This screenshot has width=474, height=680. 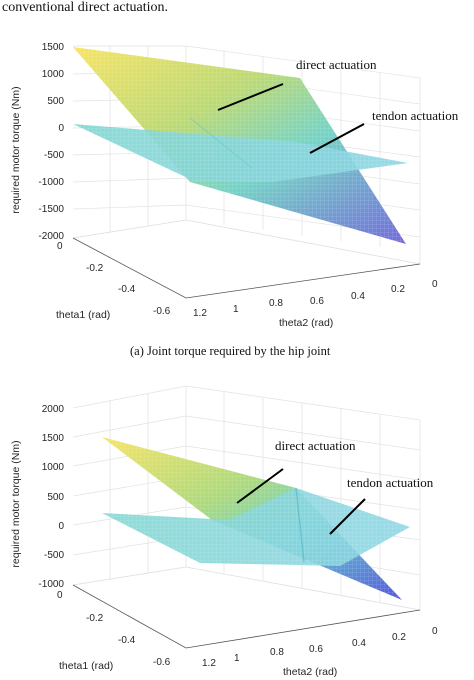 What do you see at coordinates (200, 313) in the screenshot?
I see `chart-a-ytick: 1.2` at bounding box center [200, 313].